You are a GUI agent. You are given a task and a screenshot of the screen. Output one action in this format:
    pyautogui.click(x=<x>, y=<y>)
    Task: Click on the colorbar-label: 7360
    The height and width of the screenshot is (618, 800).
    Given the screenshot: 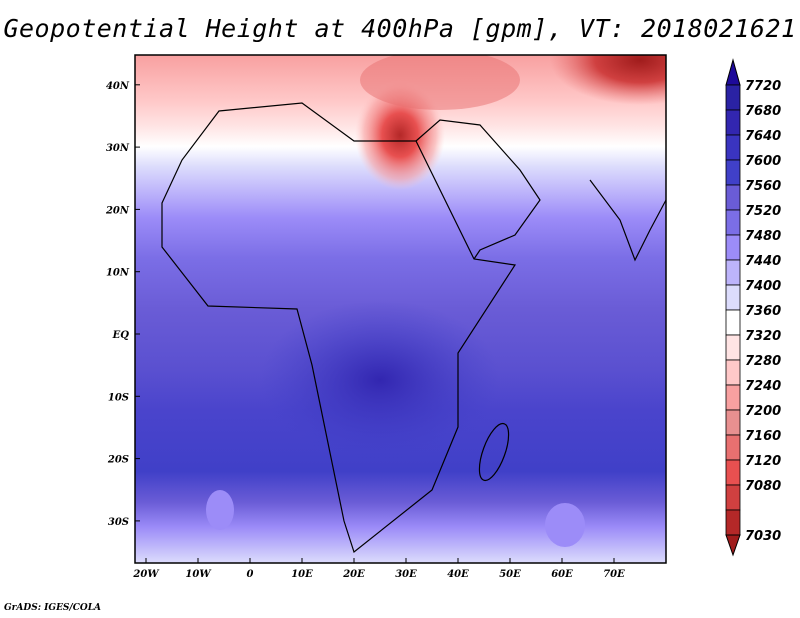 What is the action you would take?
    pyautogui.click(x=763, y=311)
    